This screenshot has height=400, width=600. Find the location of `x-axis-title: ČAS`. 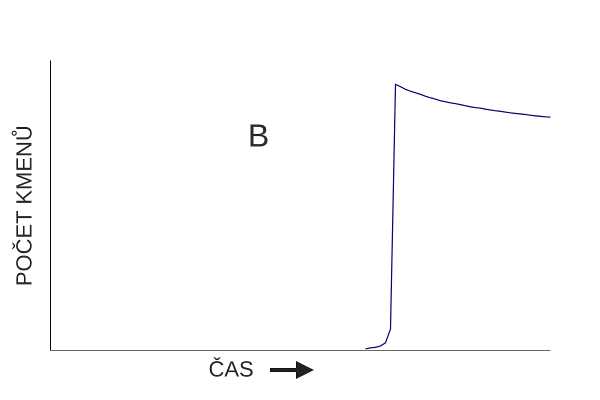

x-axis-title: ČAS is located at coordinates (231, 369).